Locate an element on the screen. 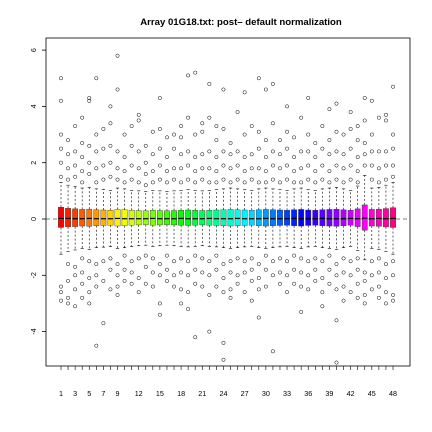  x-tick-label: 48 is located at coordinates (393, 393).